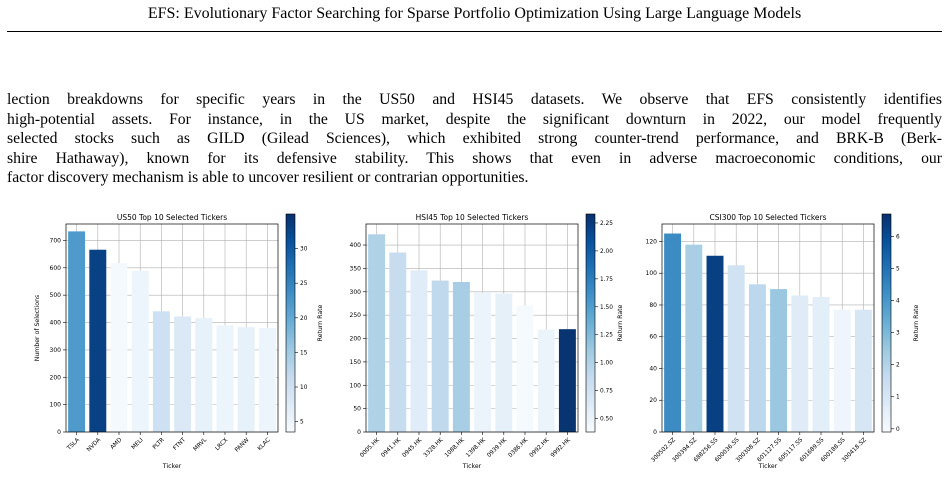 The height and width of the screenshot is (479, 949). What do you see at coordinates (56, 268) in the screenshot?
I see `y-tick-label: 600` at bounding box center [56, 268].